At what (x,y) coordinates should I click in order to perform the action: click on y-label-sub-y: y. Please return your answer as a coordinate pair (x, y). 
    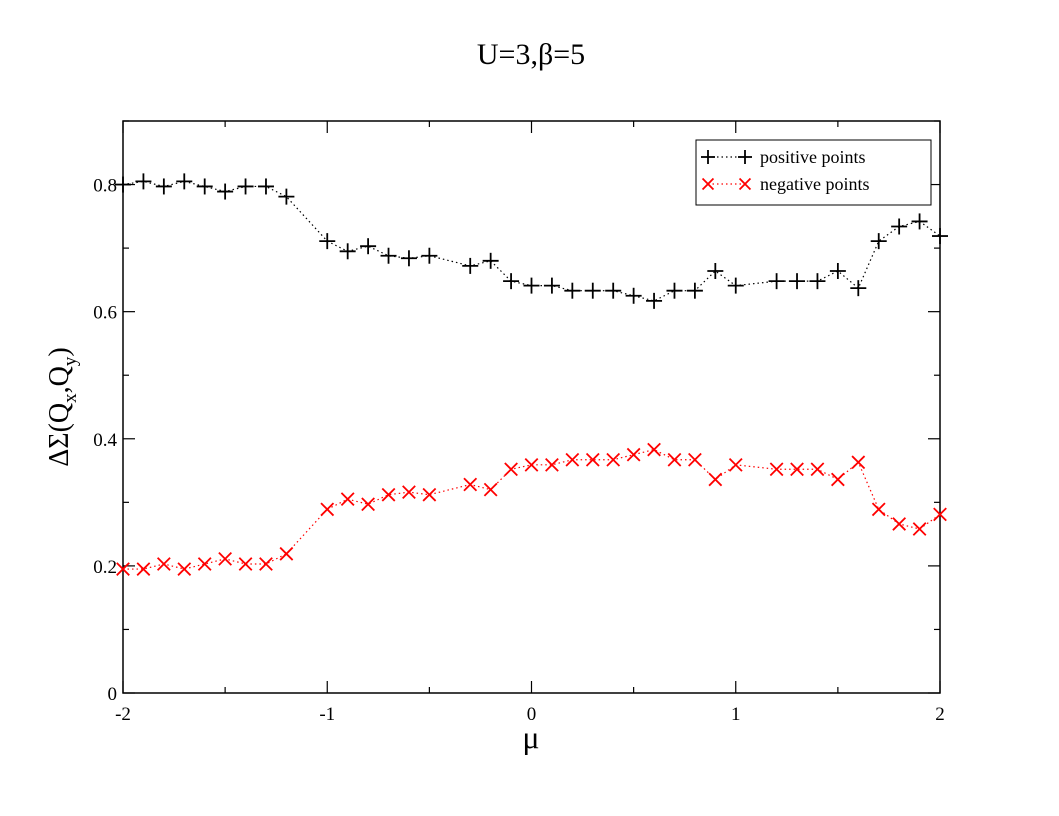
    Looking at the image, I should click on (70, 361).